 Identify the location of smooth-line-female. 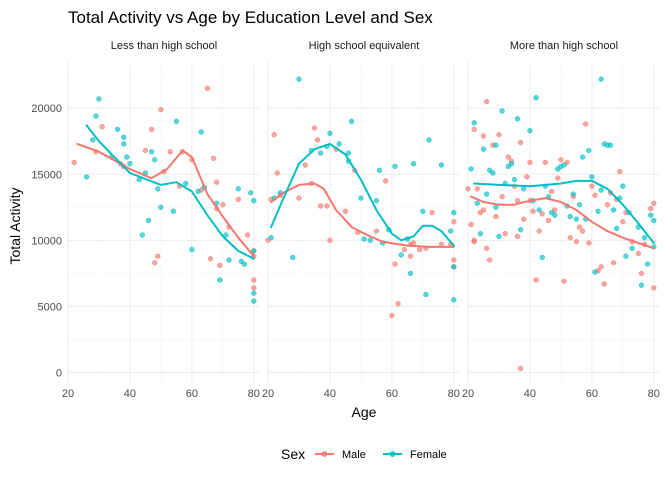
(170, 192).